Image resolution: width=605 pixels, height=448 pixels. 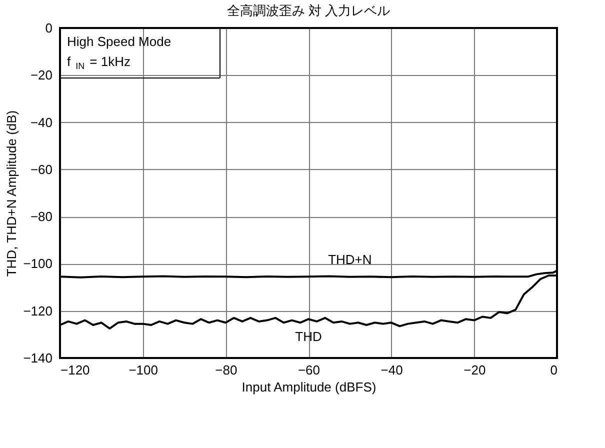 I want to click on series-label: THD, so click(x=308, y=336).